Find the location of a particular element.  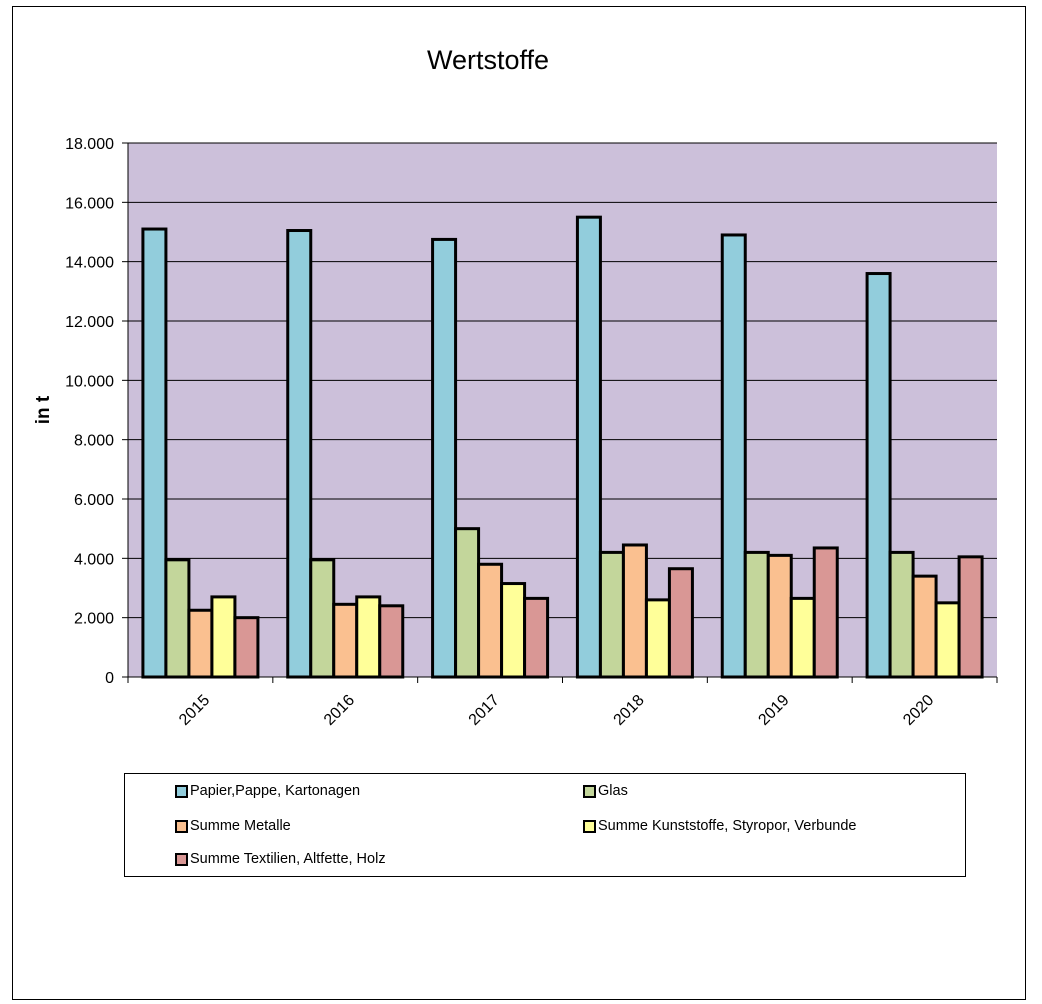

chart-title: Wertstoffe is located at coordinates (488, 60).